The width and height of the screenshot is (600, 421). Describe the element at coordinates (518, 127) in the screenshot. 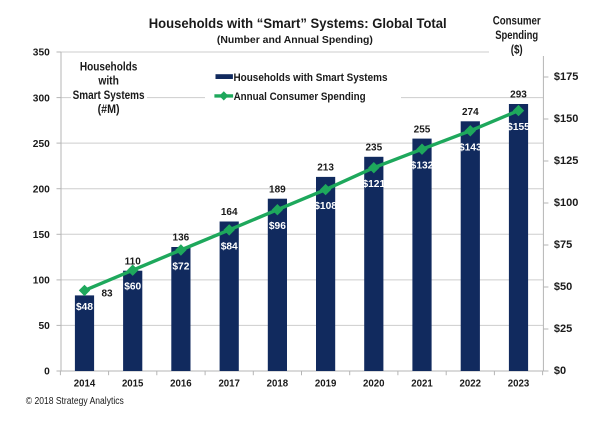

I see `svg-text: $155` at that location.